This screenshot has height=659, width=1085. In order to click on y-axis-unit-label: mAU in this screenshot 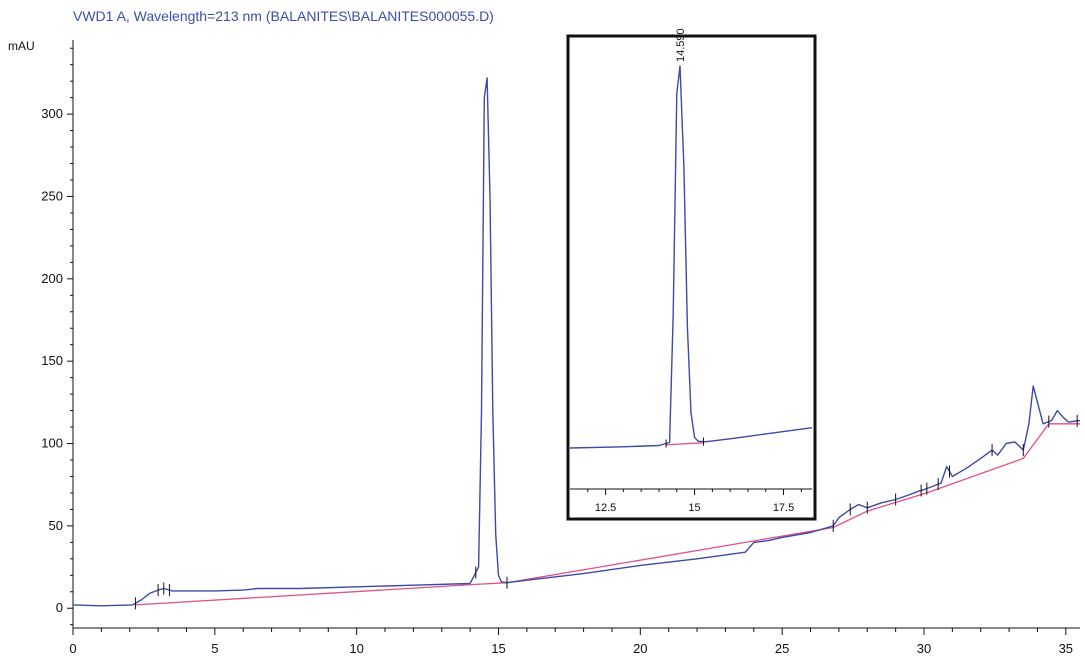, I will do `click(21, 46)`.